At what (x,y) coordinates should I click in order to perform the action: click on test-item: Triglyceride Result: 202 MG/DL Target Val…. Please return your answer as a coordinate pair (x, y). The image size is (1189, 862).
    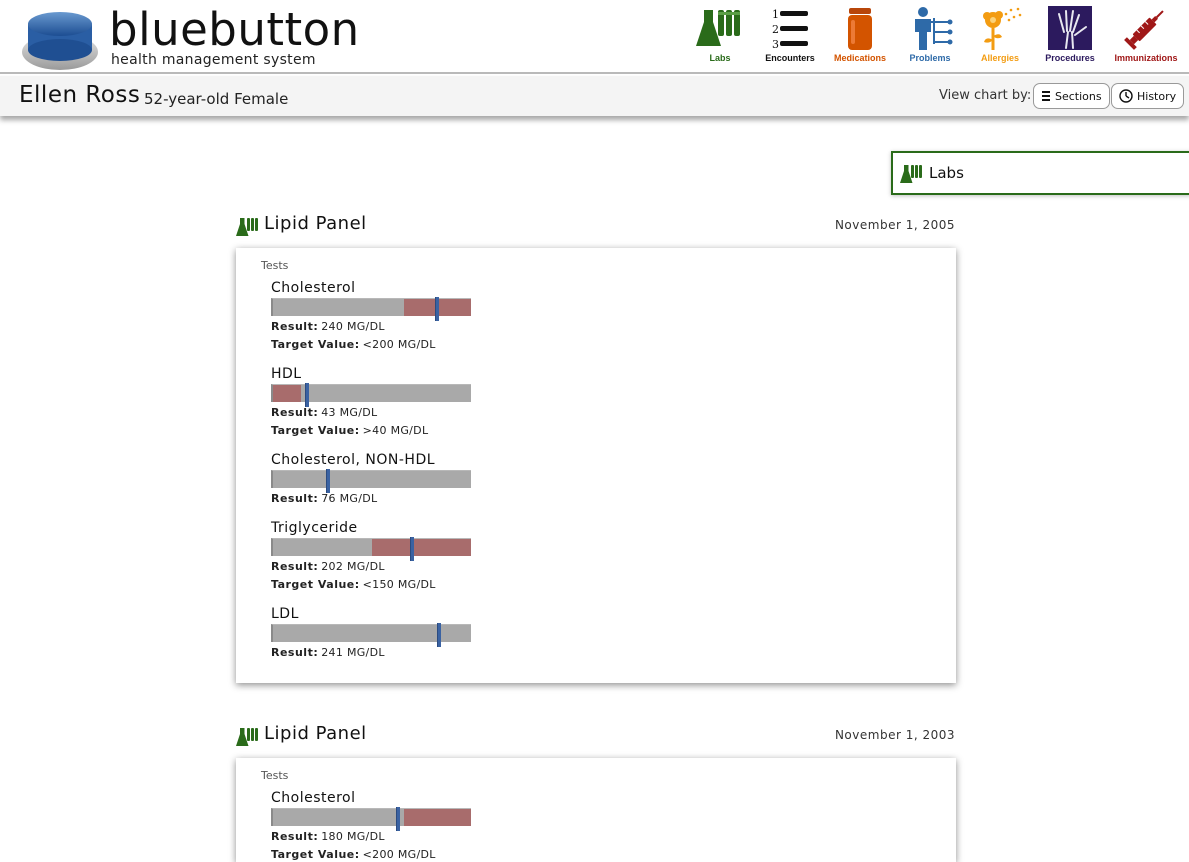
    Looking at the image, I should click on (481, 555).